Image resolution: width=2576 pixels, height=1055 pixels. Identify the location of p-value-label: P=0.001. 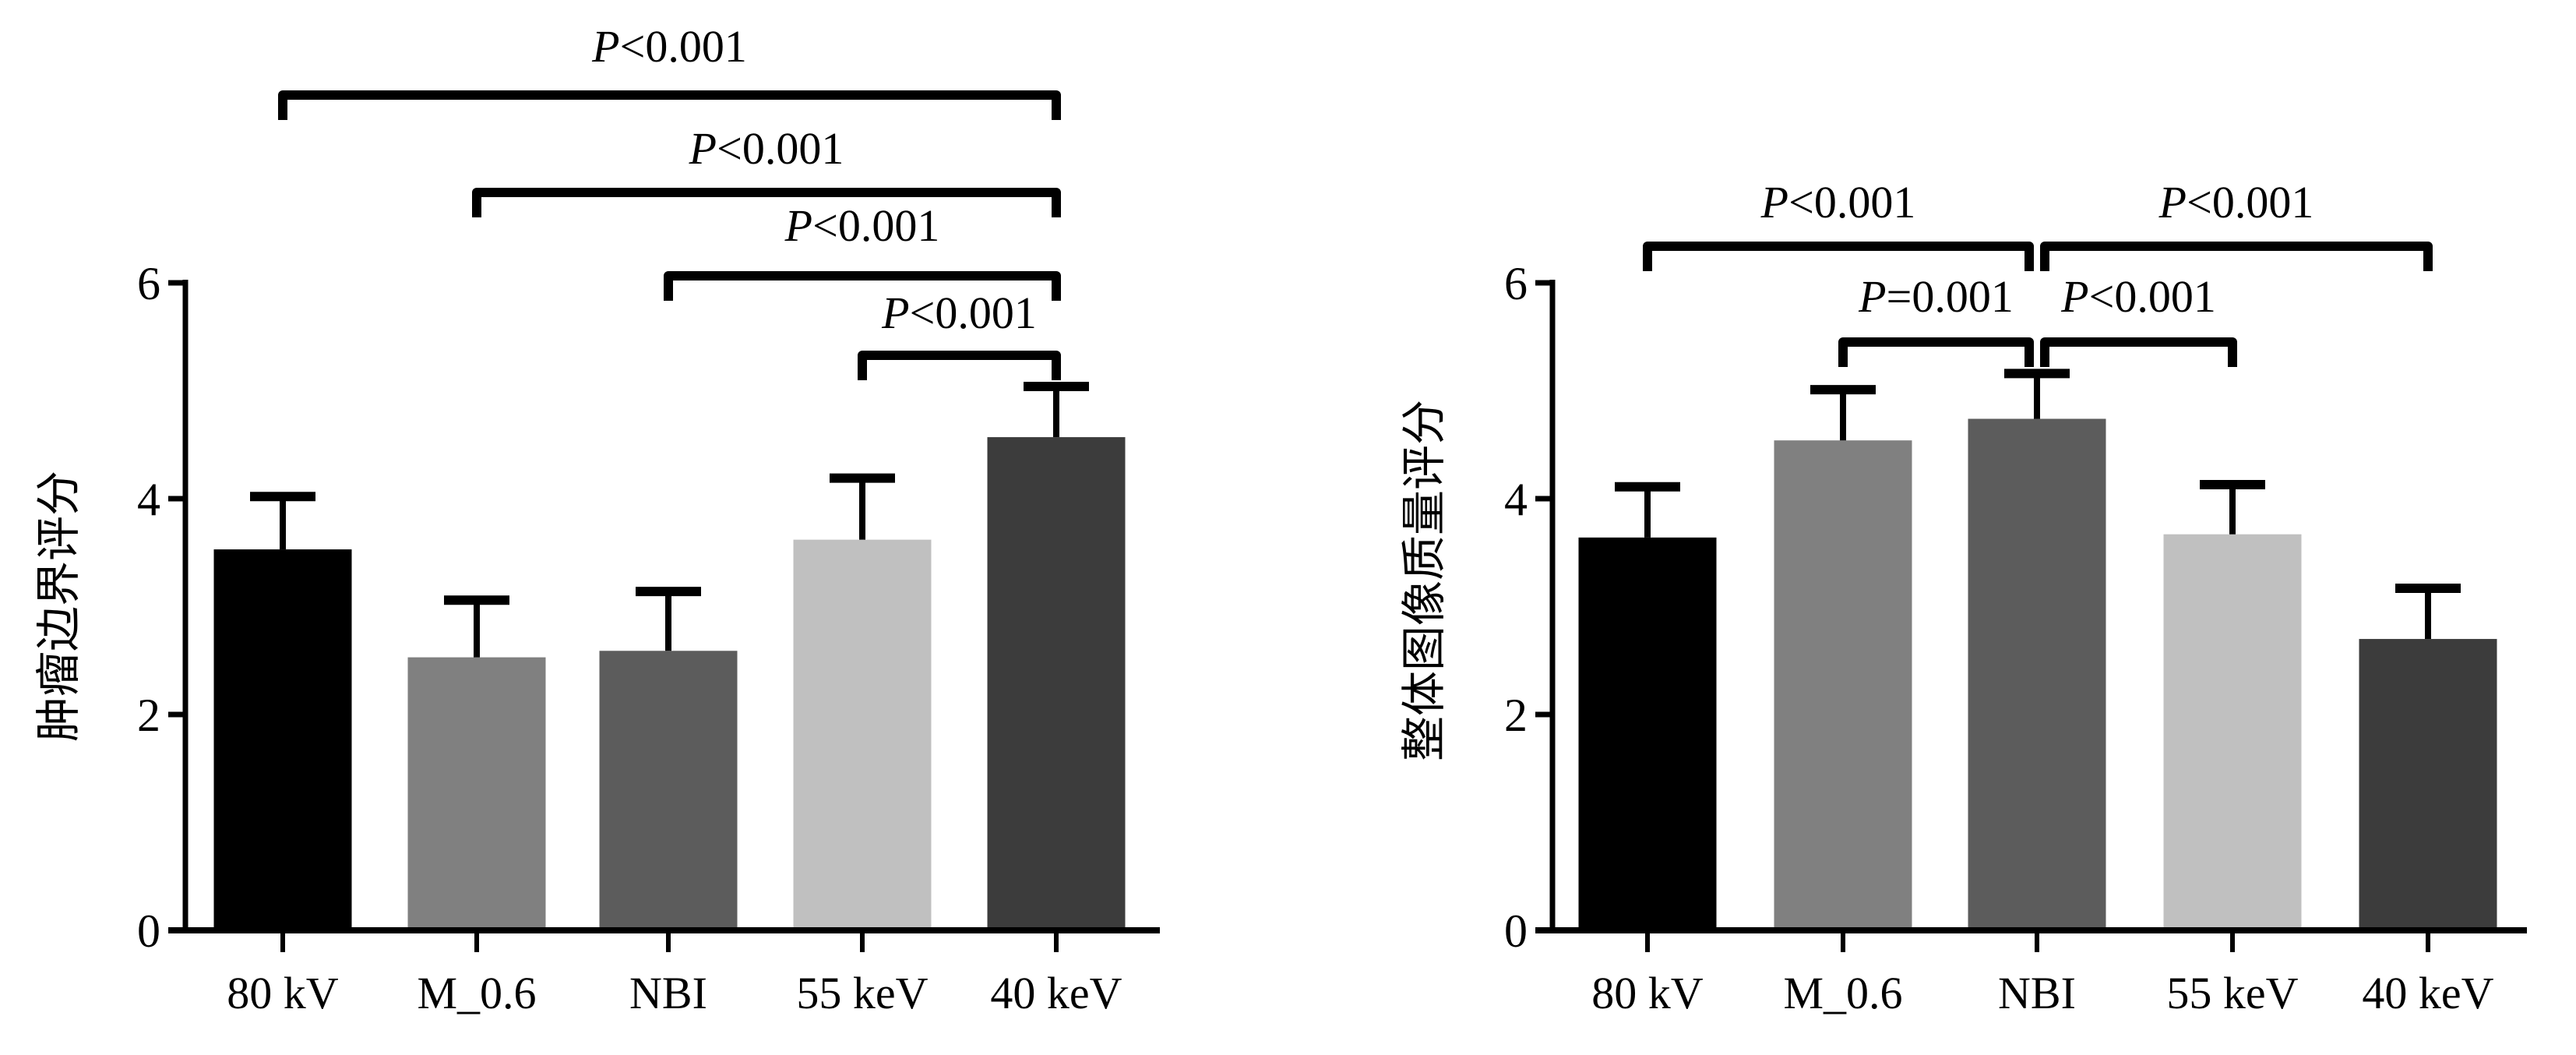
(1936, 296).